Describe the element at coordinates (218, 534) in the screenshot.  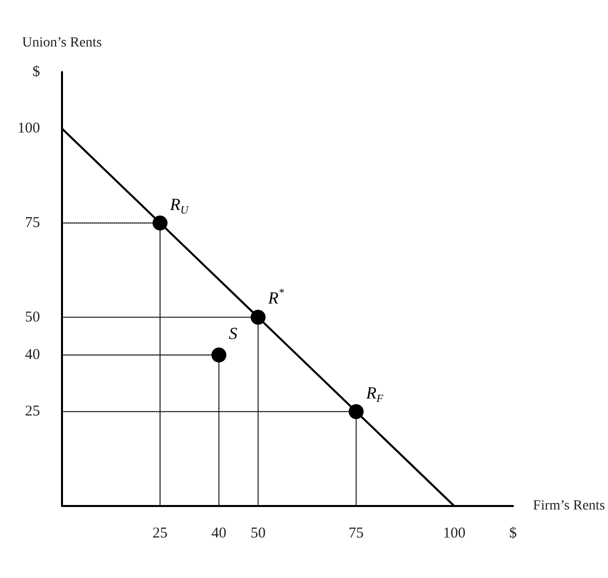
I see `x-tick-label: 40` at that location.